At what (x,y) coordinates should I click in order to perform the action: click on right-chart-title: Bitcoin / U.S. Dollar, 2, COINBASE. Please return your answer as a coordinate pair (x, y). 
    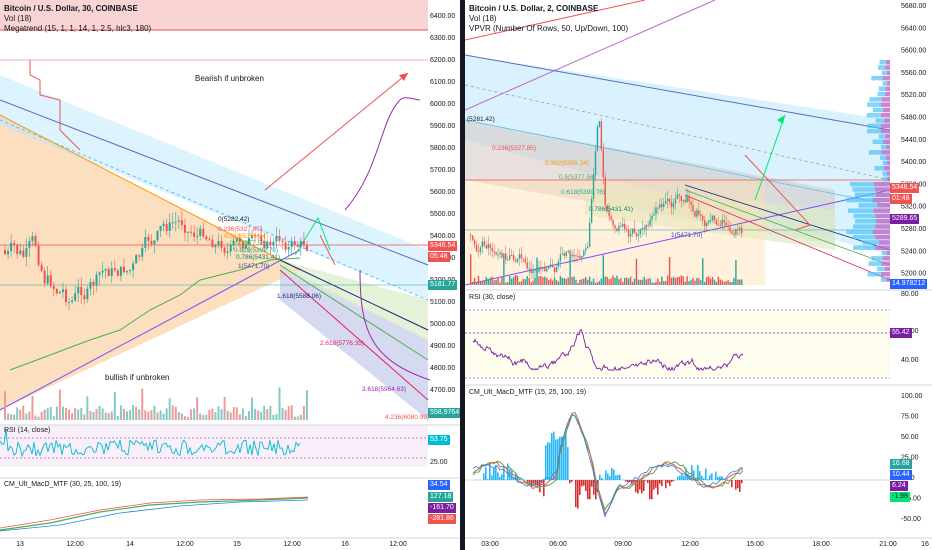
    Looking at the image, I should click on (534, 8).